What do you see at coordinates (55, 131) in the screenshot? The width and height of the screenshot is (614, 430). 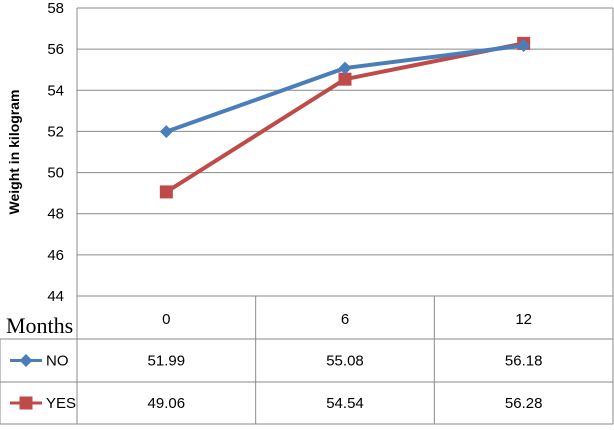 I see `y-tick-label-52: 52` at bounding box center [55, 131].